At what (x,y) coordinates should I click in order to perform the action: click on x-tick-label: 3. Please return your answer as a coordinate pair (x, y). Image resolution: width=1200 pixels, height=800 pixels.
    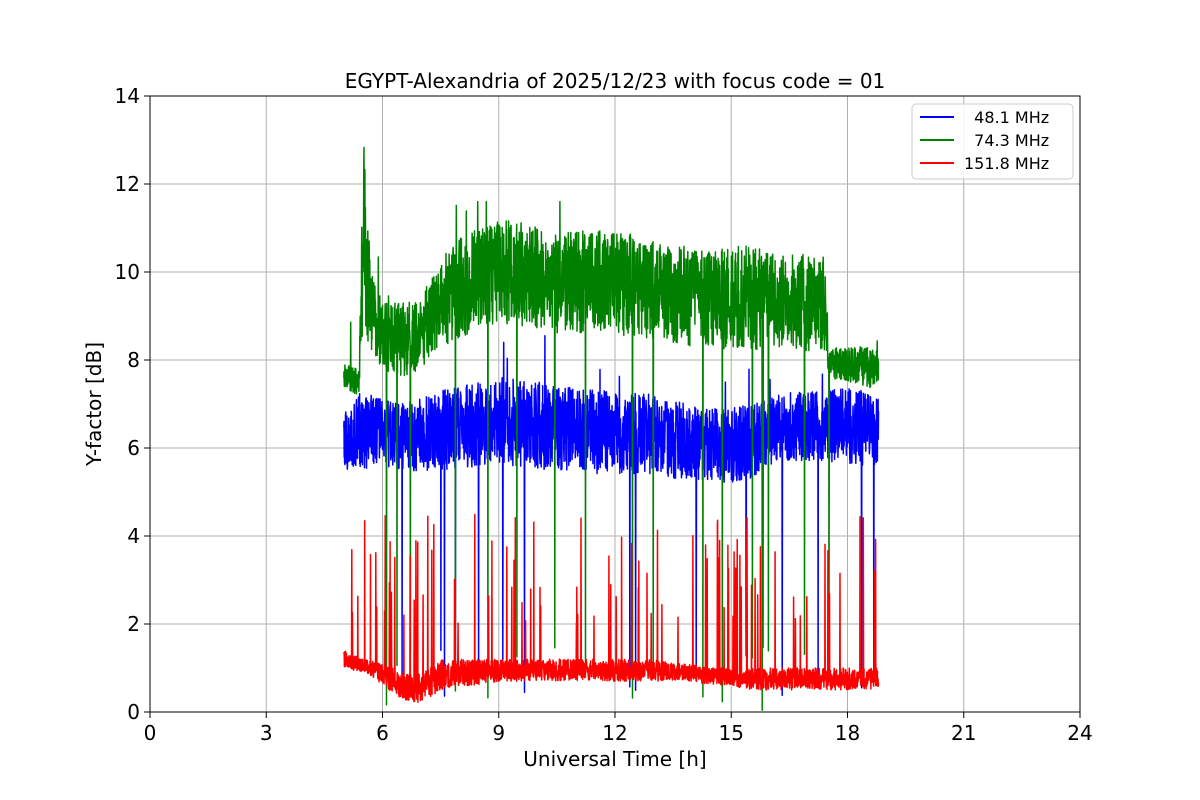
    Looking at the image, I should click on (266, 733).